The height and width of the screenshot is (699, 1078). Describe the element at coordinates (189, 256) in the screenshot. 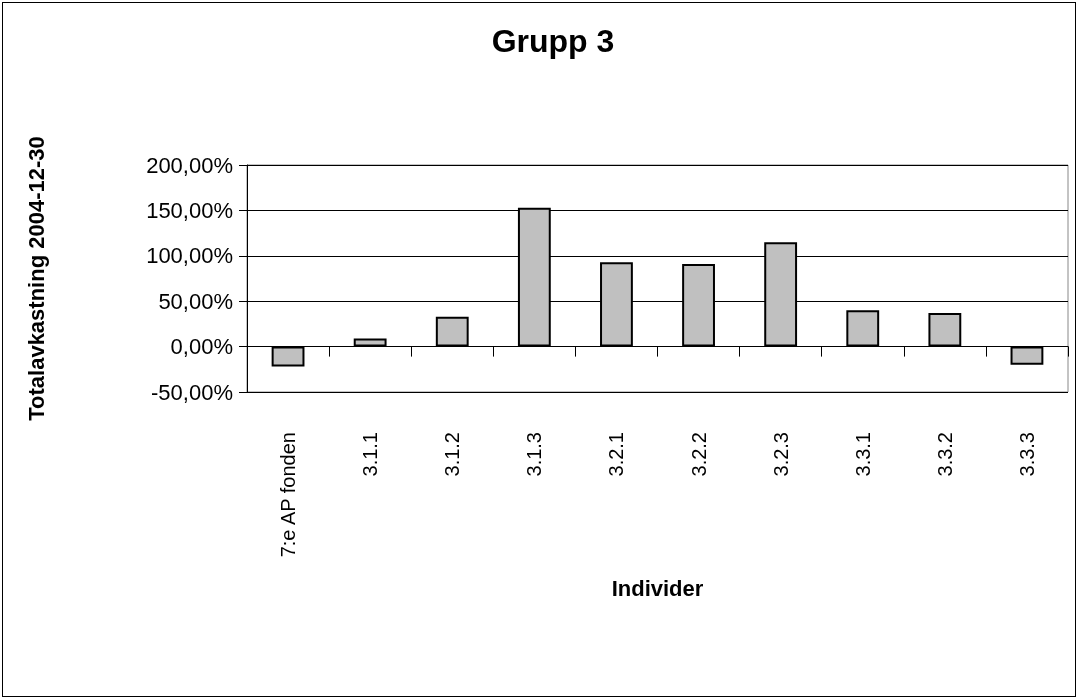

I see `y-tick-label: 100,00%` at that location.